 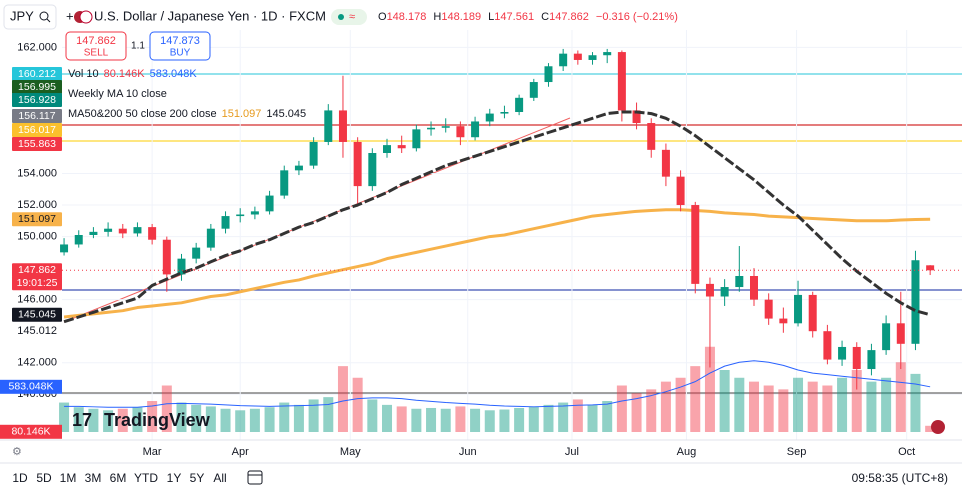 I want to click on y-tick-label: 150.000, so click(x=37, y=236).